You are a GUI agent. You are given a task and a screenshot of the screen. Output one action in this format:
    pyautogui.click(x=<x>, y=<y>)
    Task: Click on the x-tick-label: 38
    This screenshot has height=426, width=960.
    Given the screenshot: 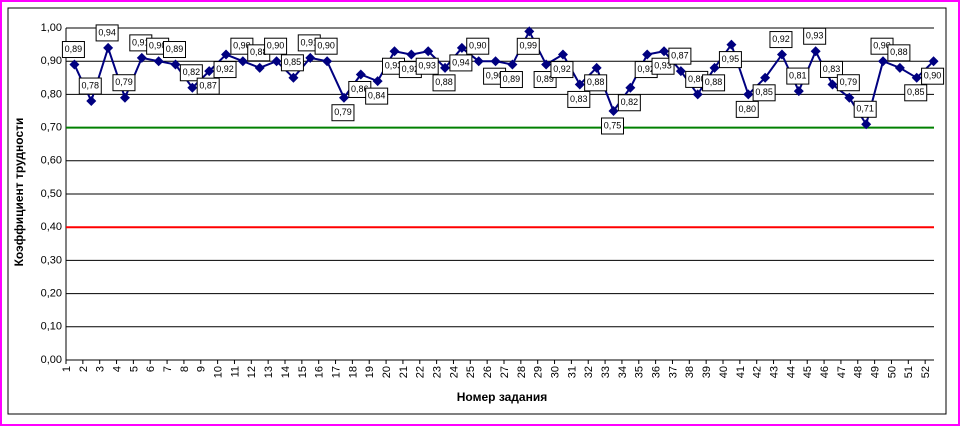 What is the action you would take?
    pyautogui.click(x=690, y=372)
    